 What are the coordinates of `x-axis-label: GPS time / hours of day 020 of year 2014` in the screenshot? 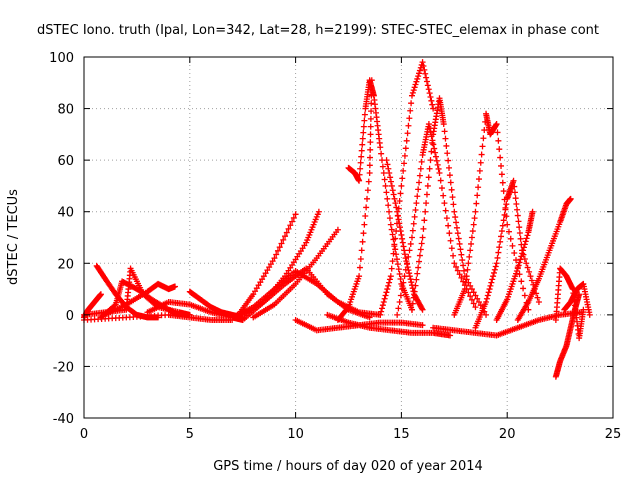 It's located at (348, 466).